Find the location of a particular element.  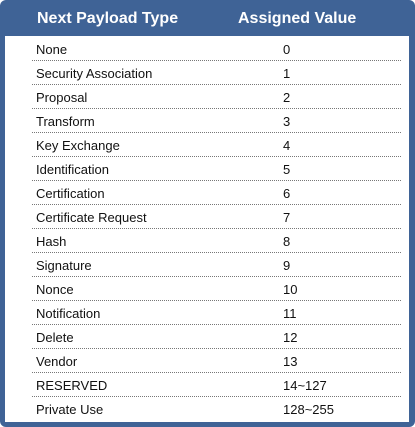

payload-type-cell: Identification is located at coordinates (72, 169).